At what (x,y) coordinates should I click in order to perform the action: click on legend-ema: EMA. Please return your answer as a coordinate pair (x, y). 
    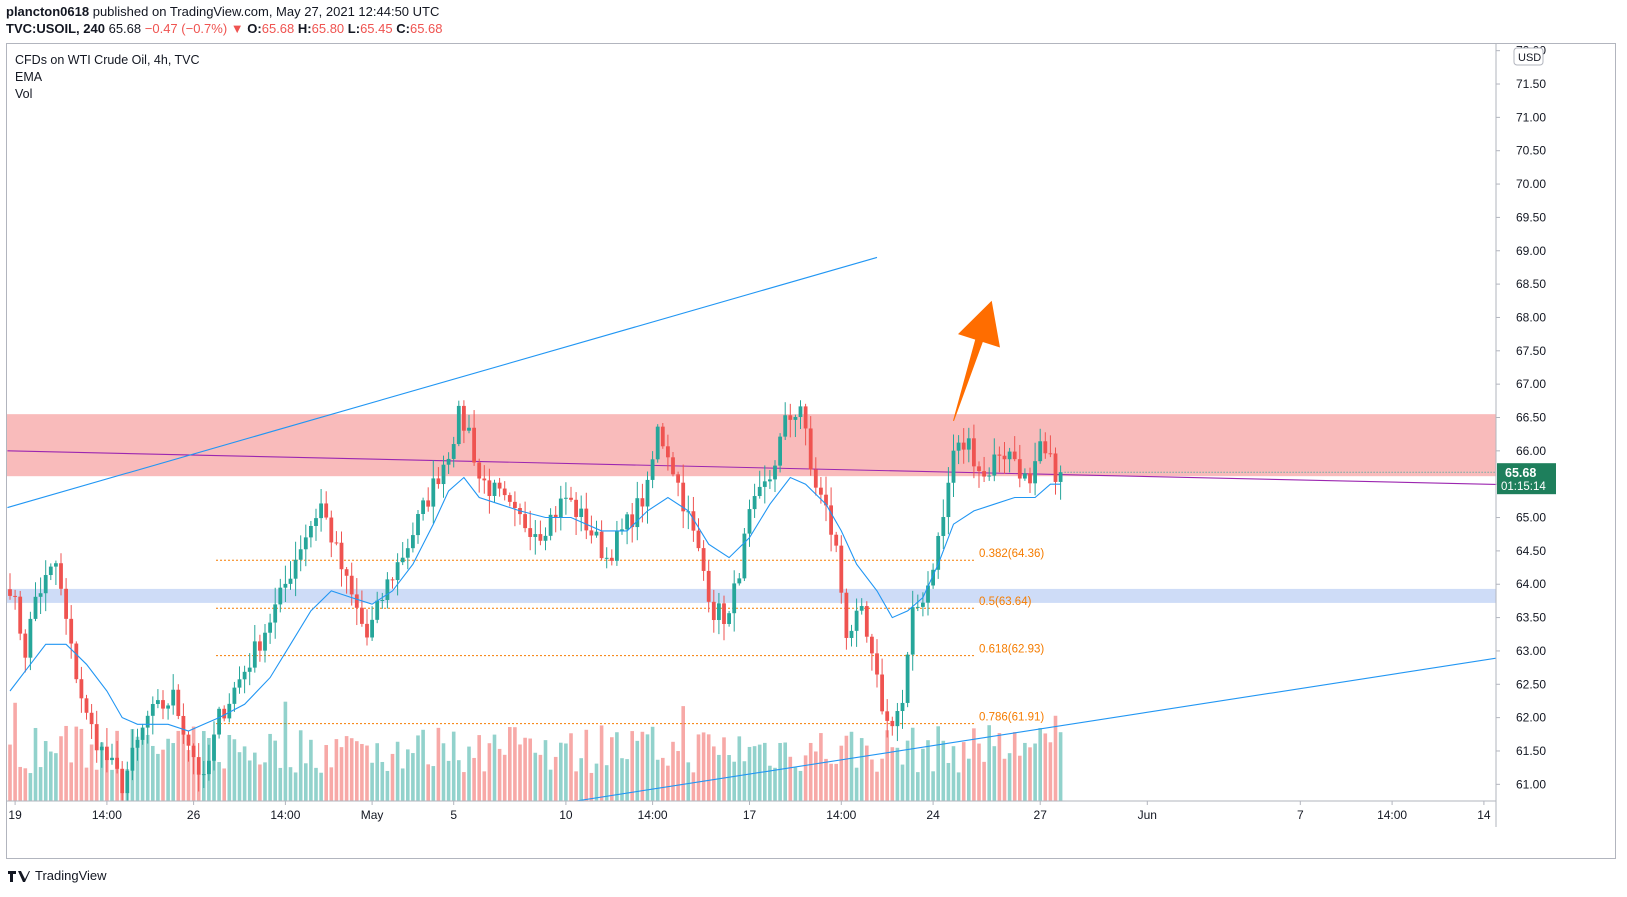
    Looking at the image, I should click on (29, 77).